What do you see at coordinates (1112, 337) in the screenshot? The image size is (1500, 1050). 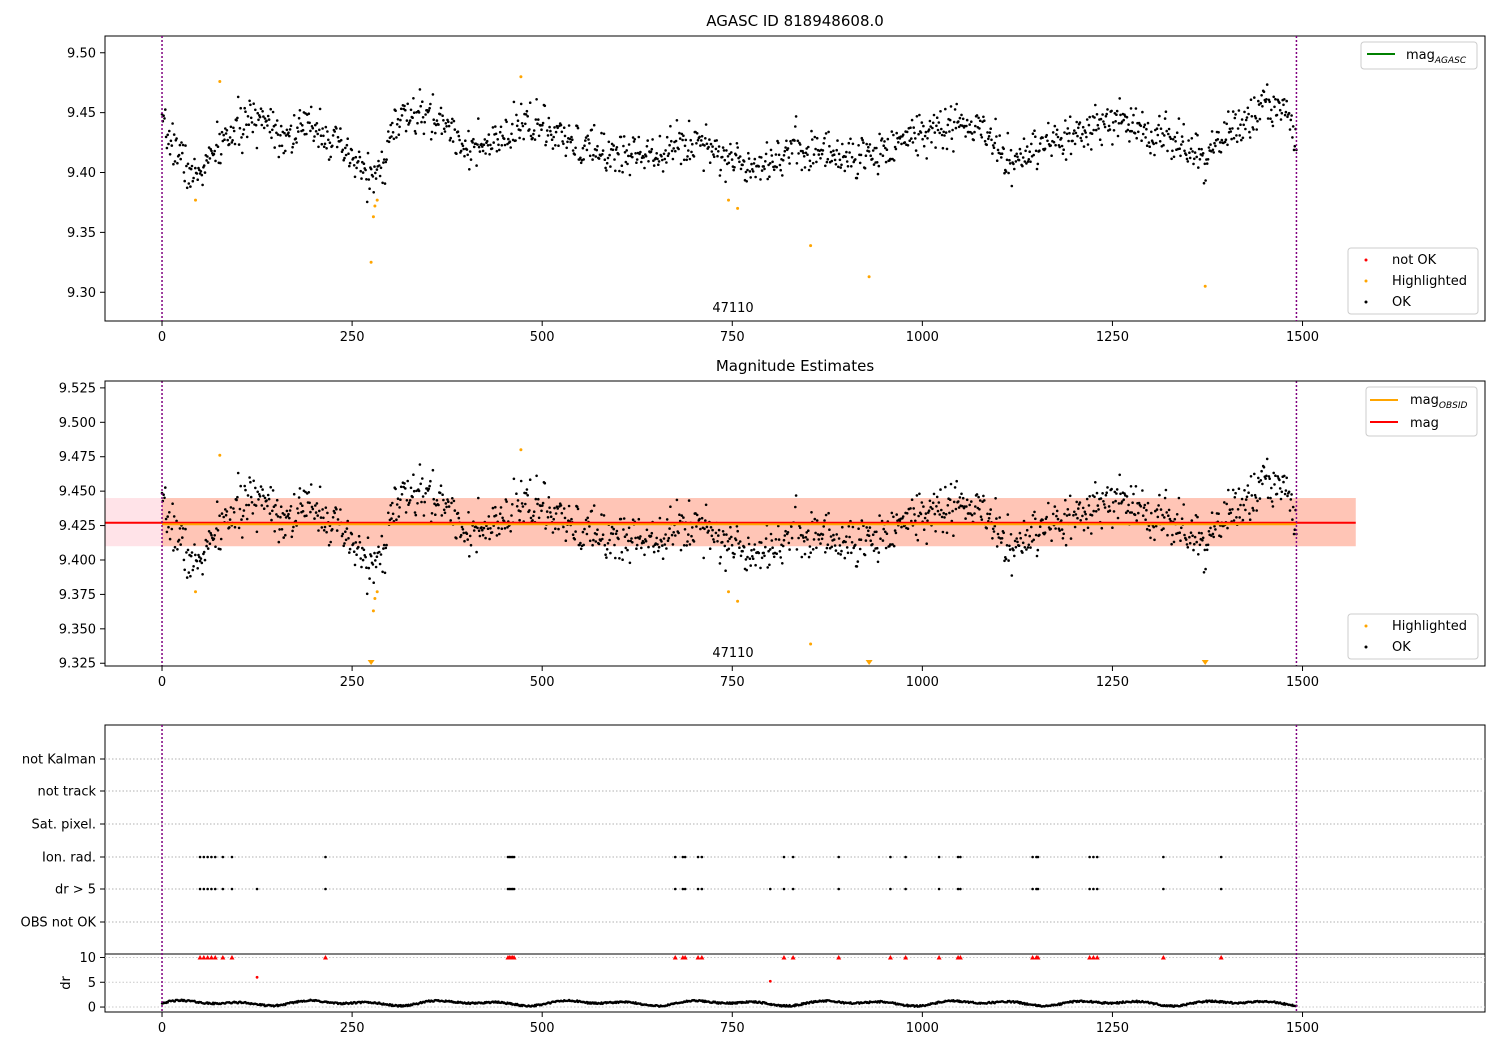 I see `x-tick-label: 1250` at bounding box center [1112, 337].